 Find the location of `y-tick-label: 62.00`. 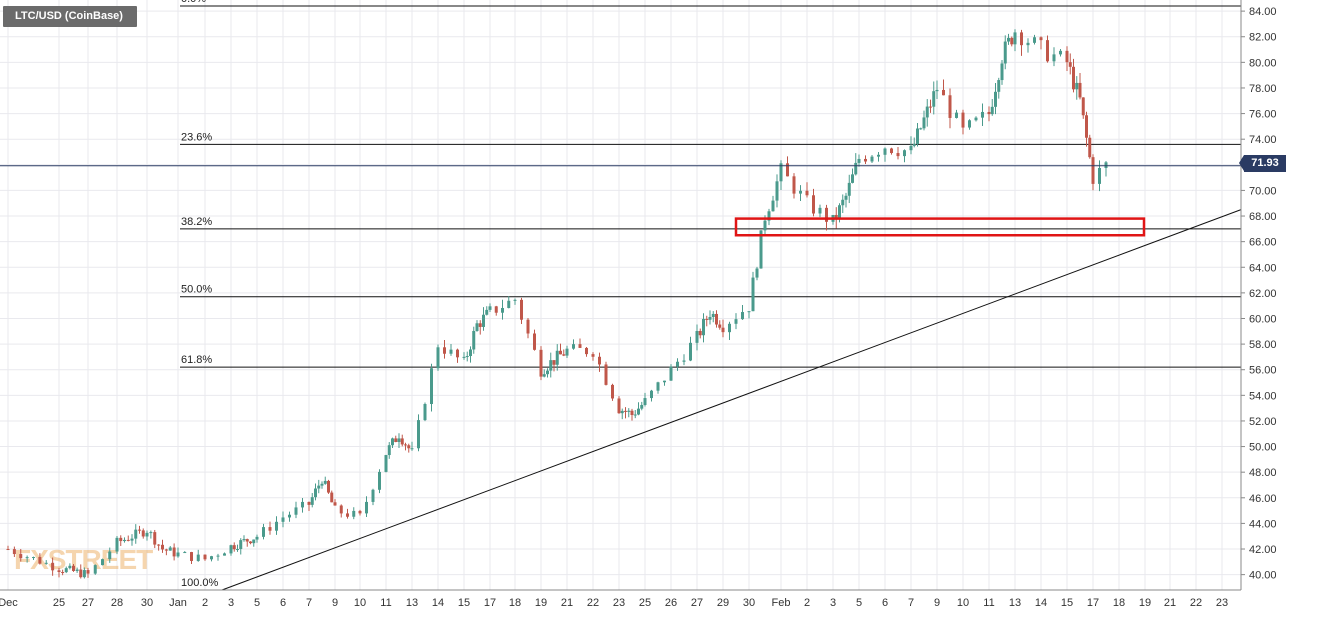

y-tick-label: 62.00 is located at coordinates (1263, 294).